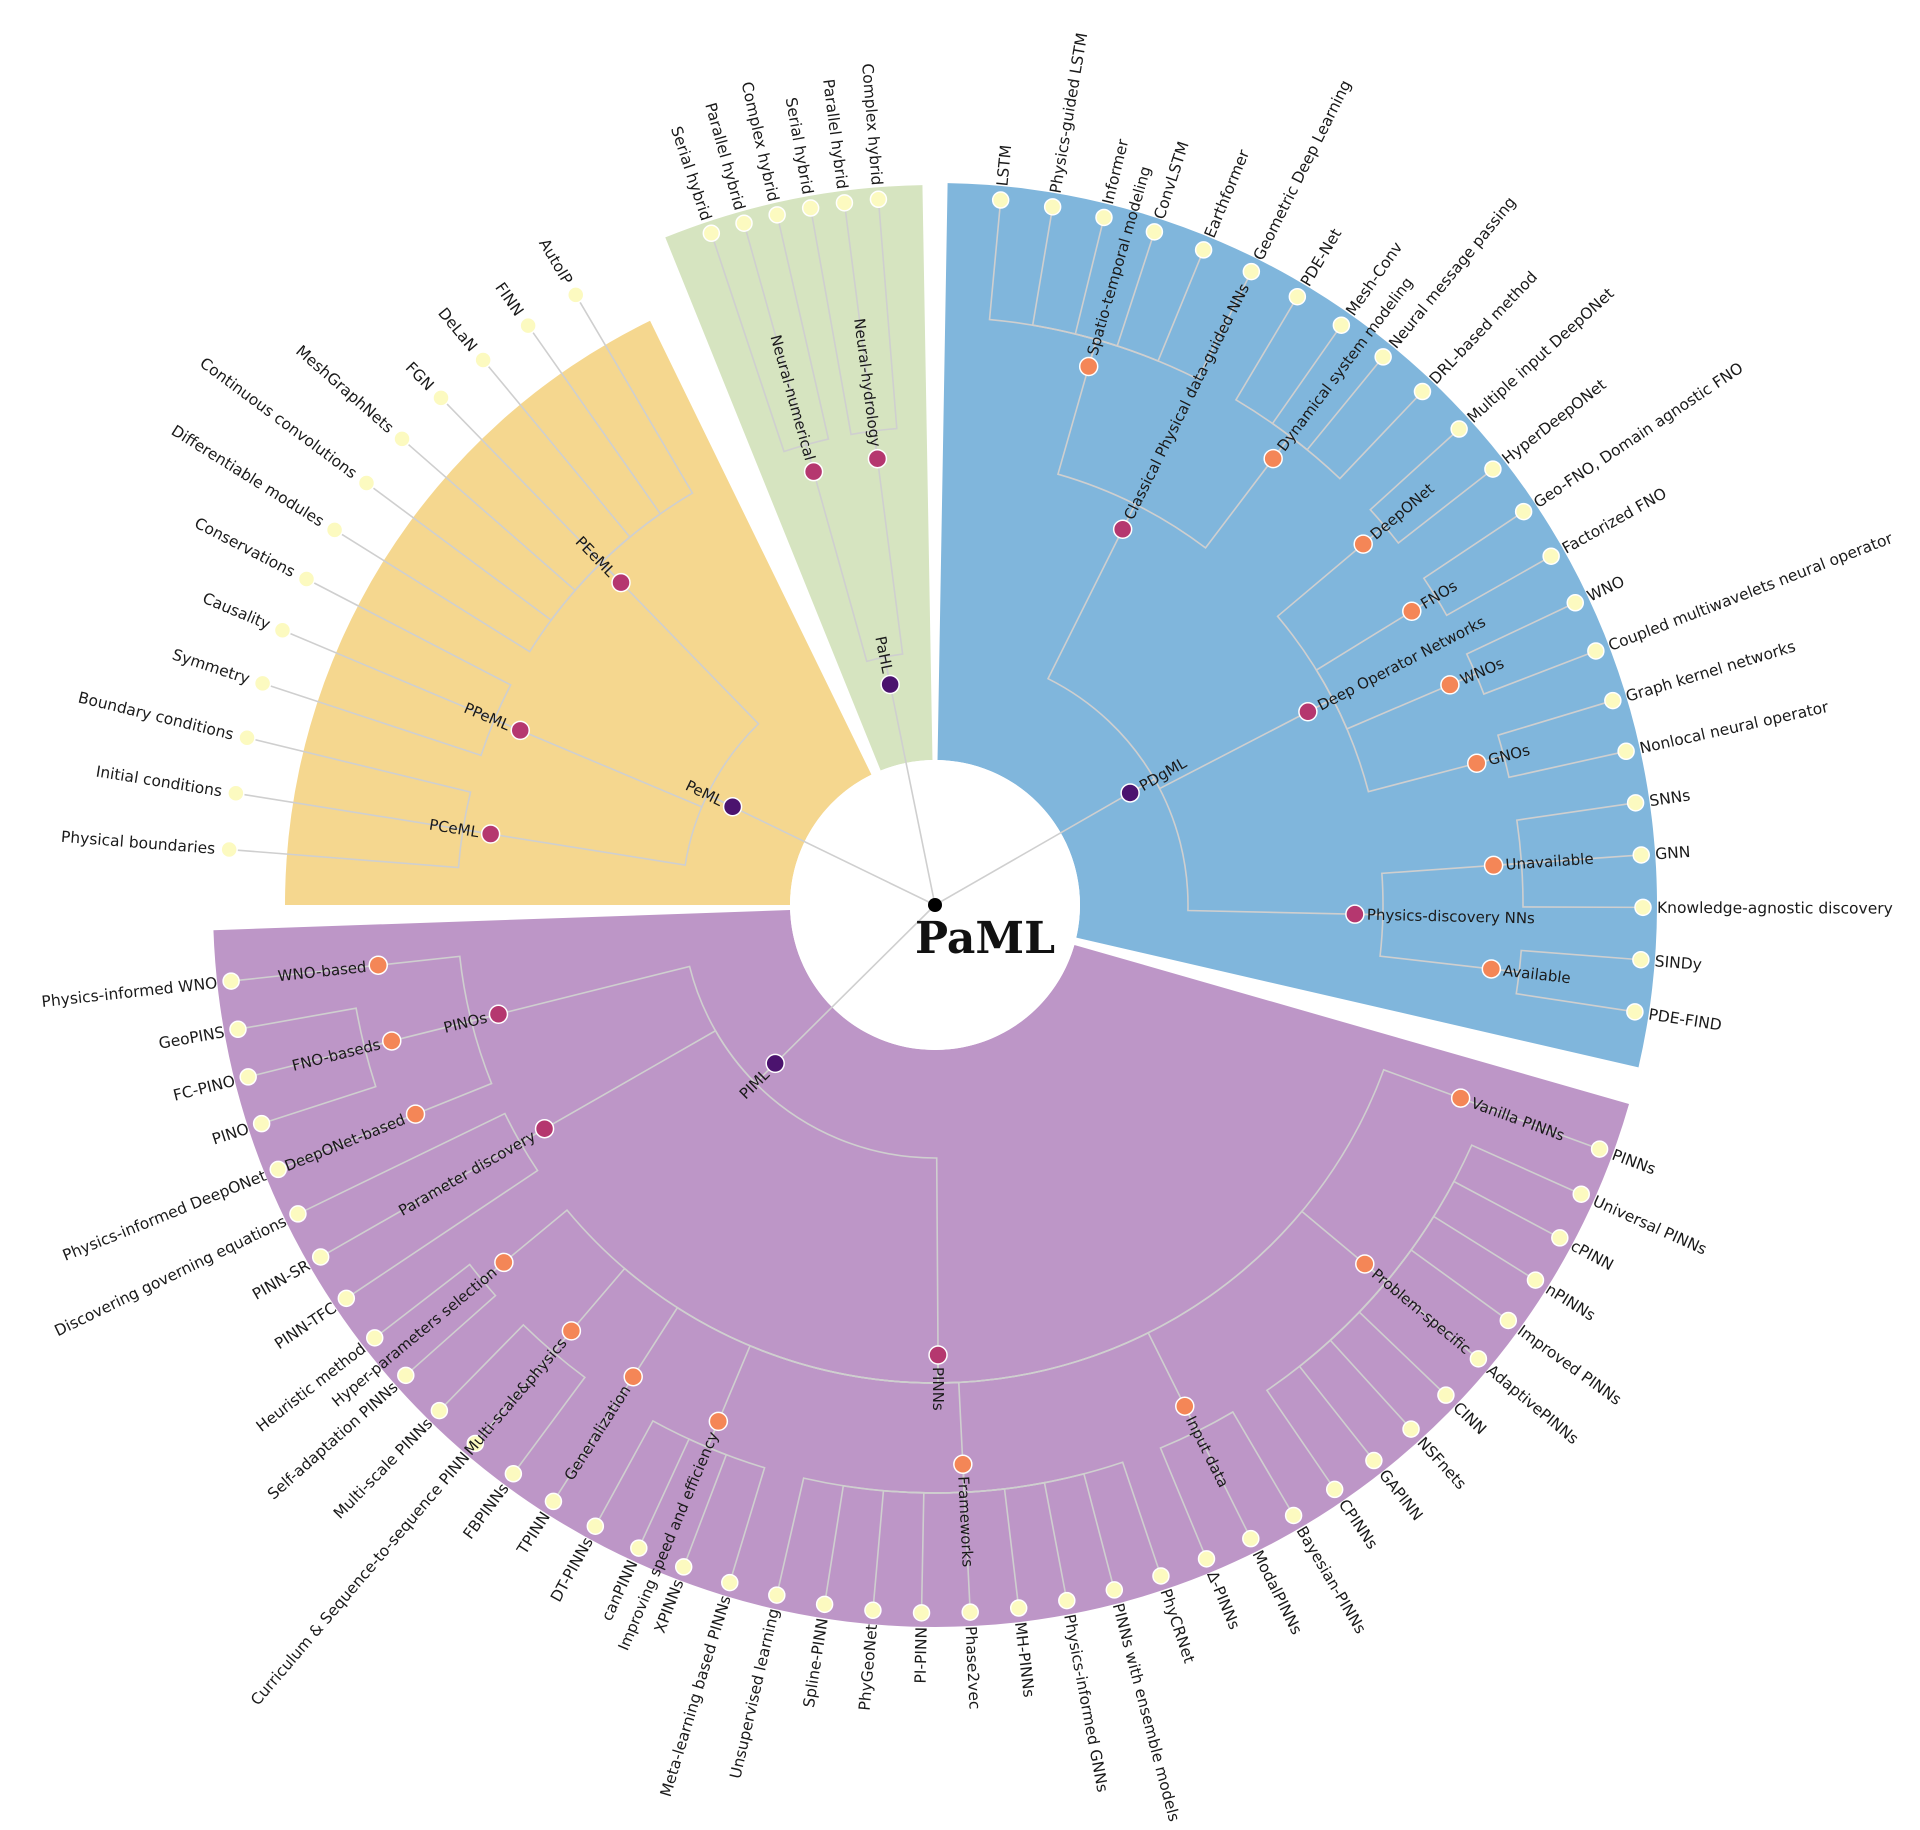  What do you see at coordinates (171, 1276) in the screenshot?
I see `leaf-label-discovering-governing-equations: Discovering governing equations` at bounding box center [171, 1276].